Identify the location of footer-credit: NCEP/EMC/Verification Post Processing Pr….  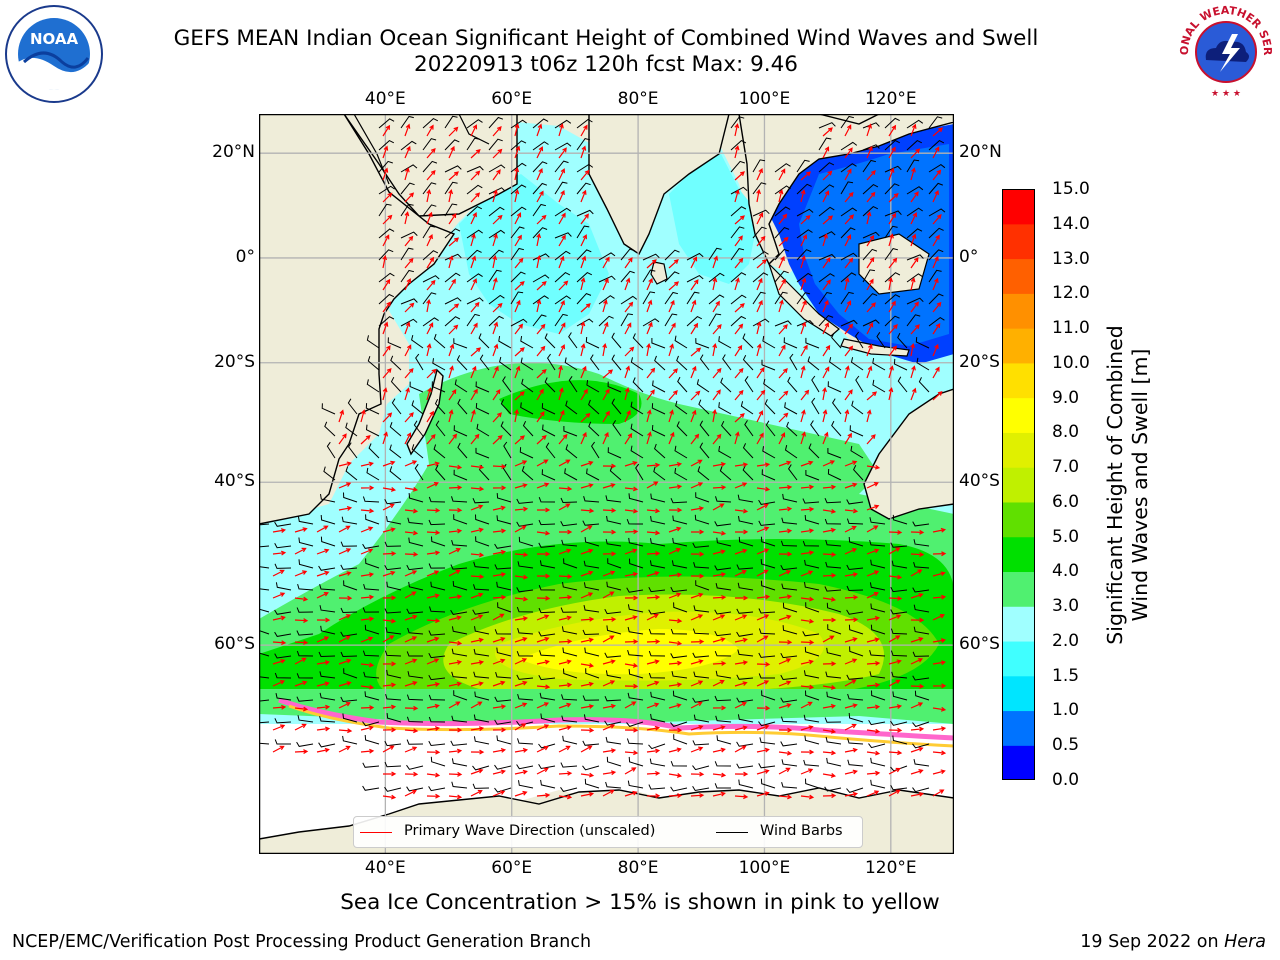
(302, 942).